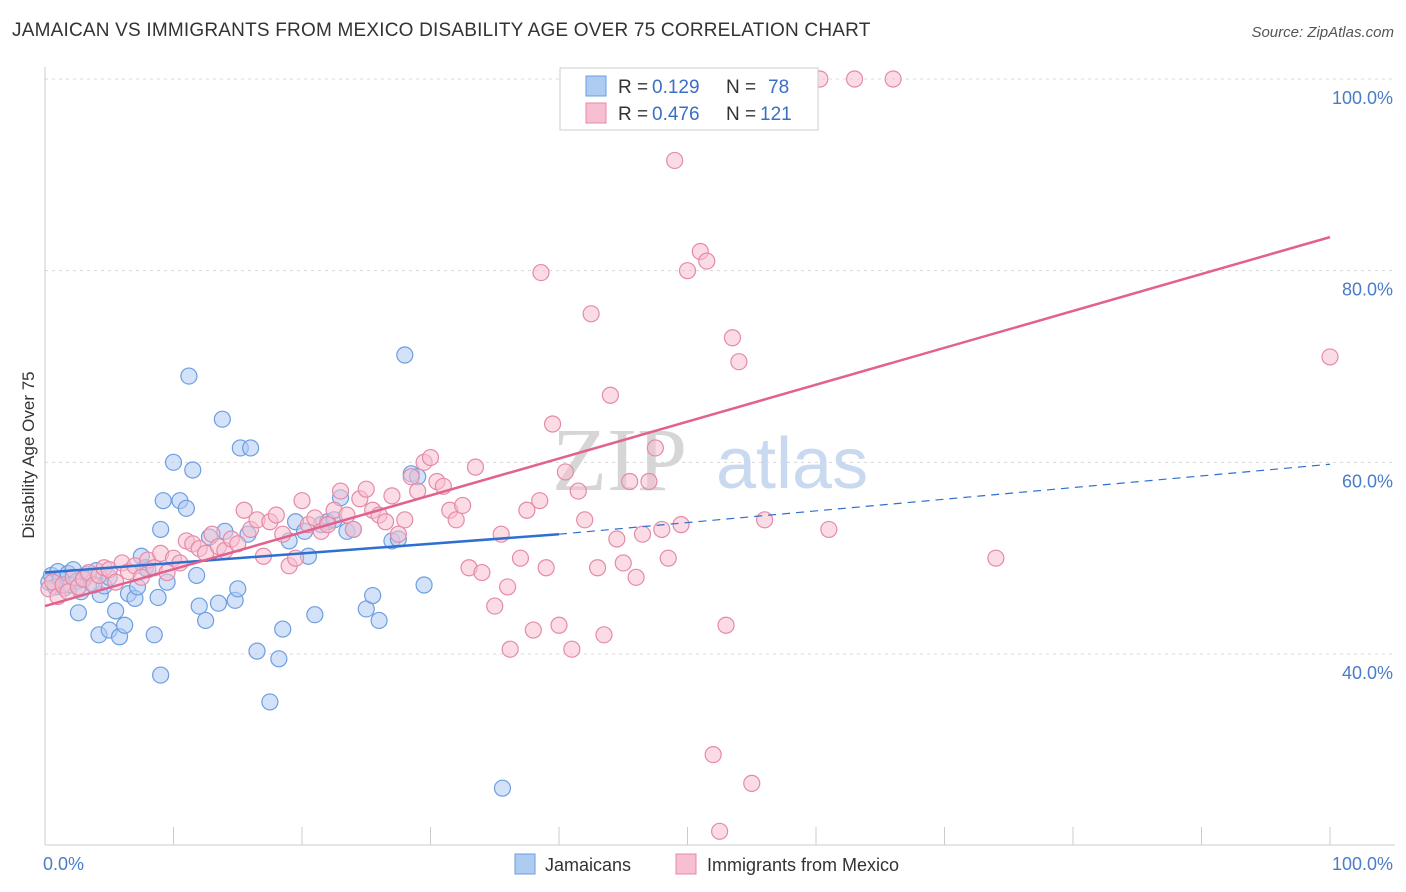 The image size is (1406, 892). I want to click on jamaicans-trend-extension, so click(944, 499).